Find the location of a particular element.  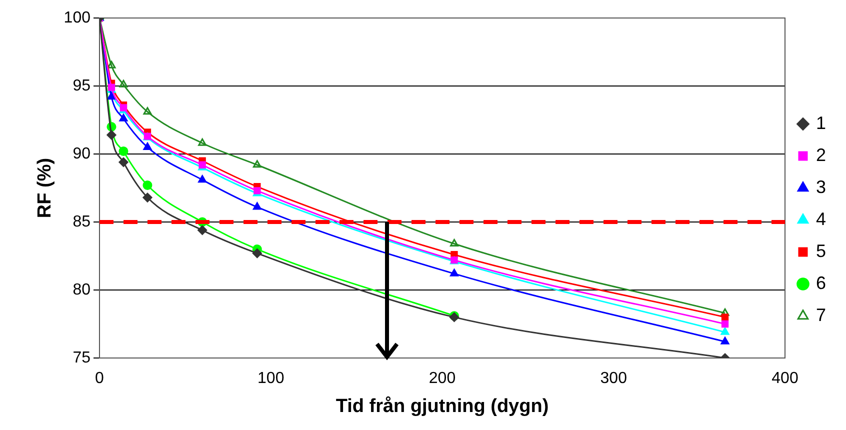

x-tick-label: 400 is located at coordinates (785, 379).